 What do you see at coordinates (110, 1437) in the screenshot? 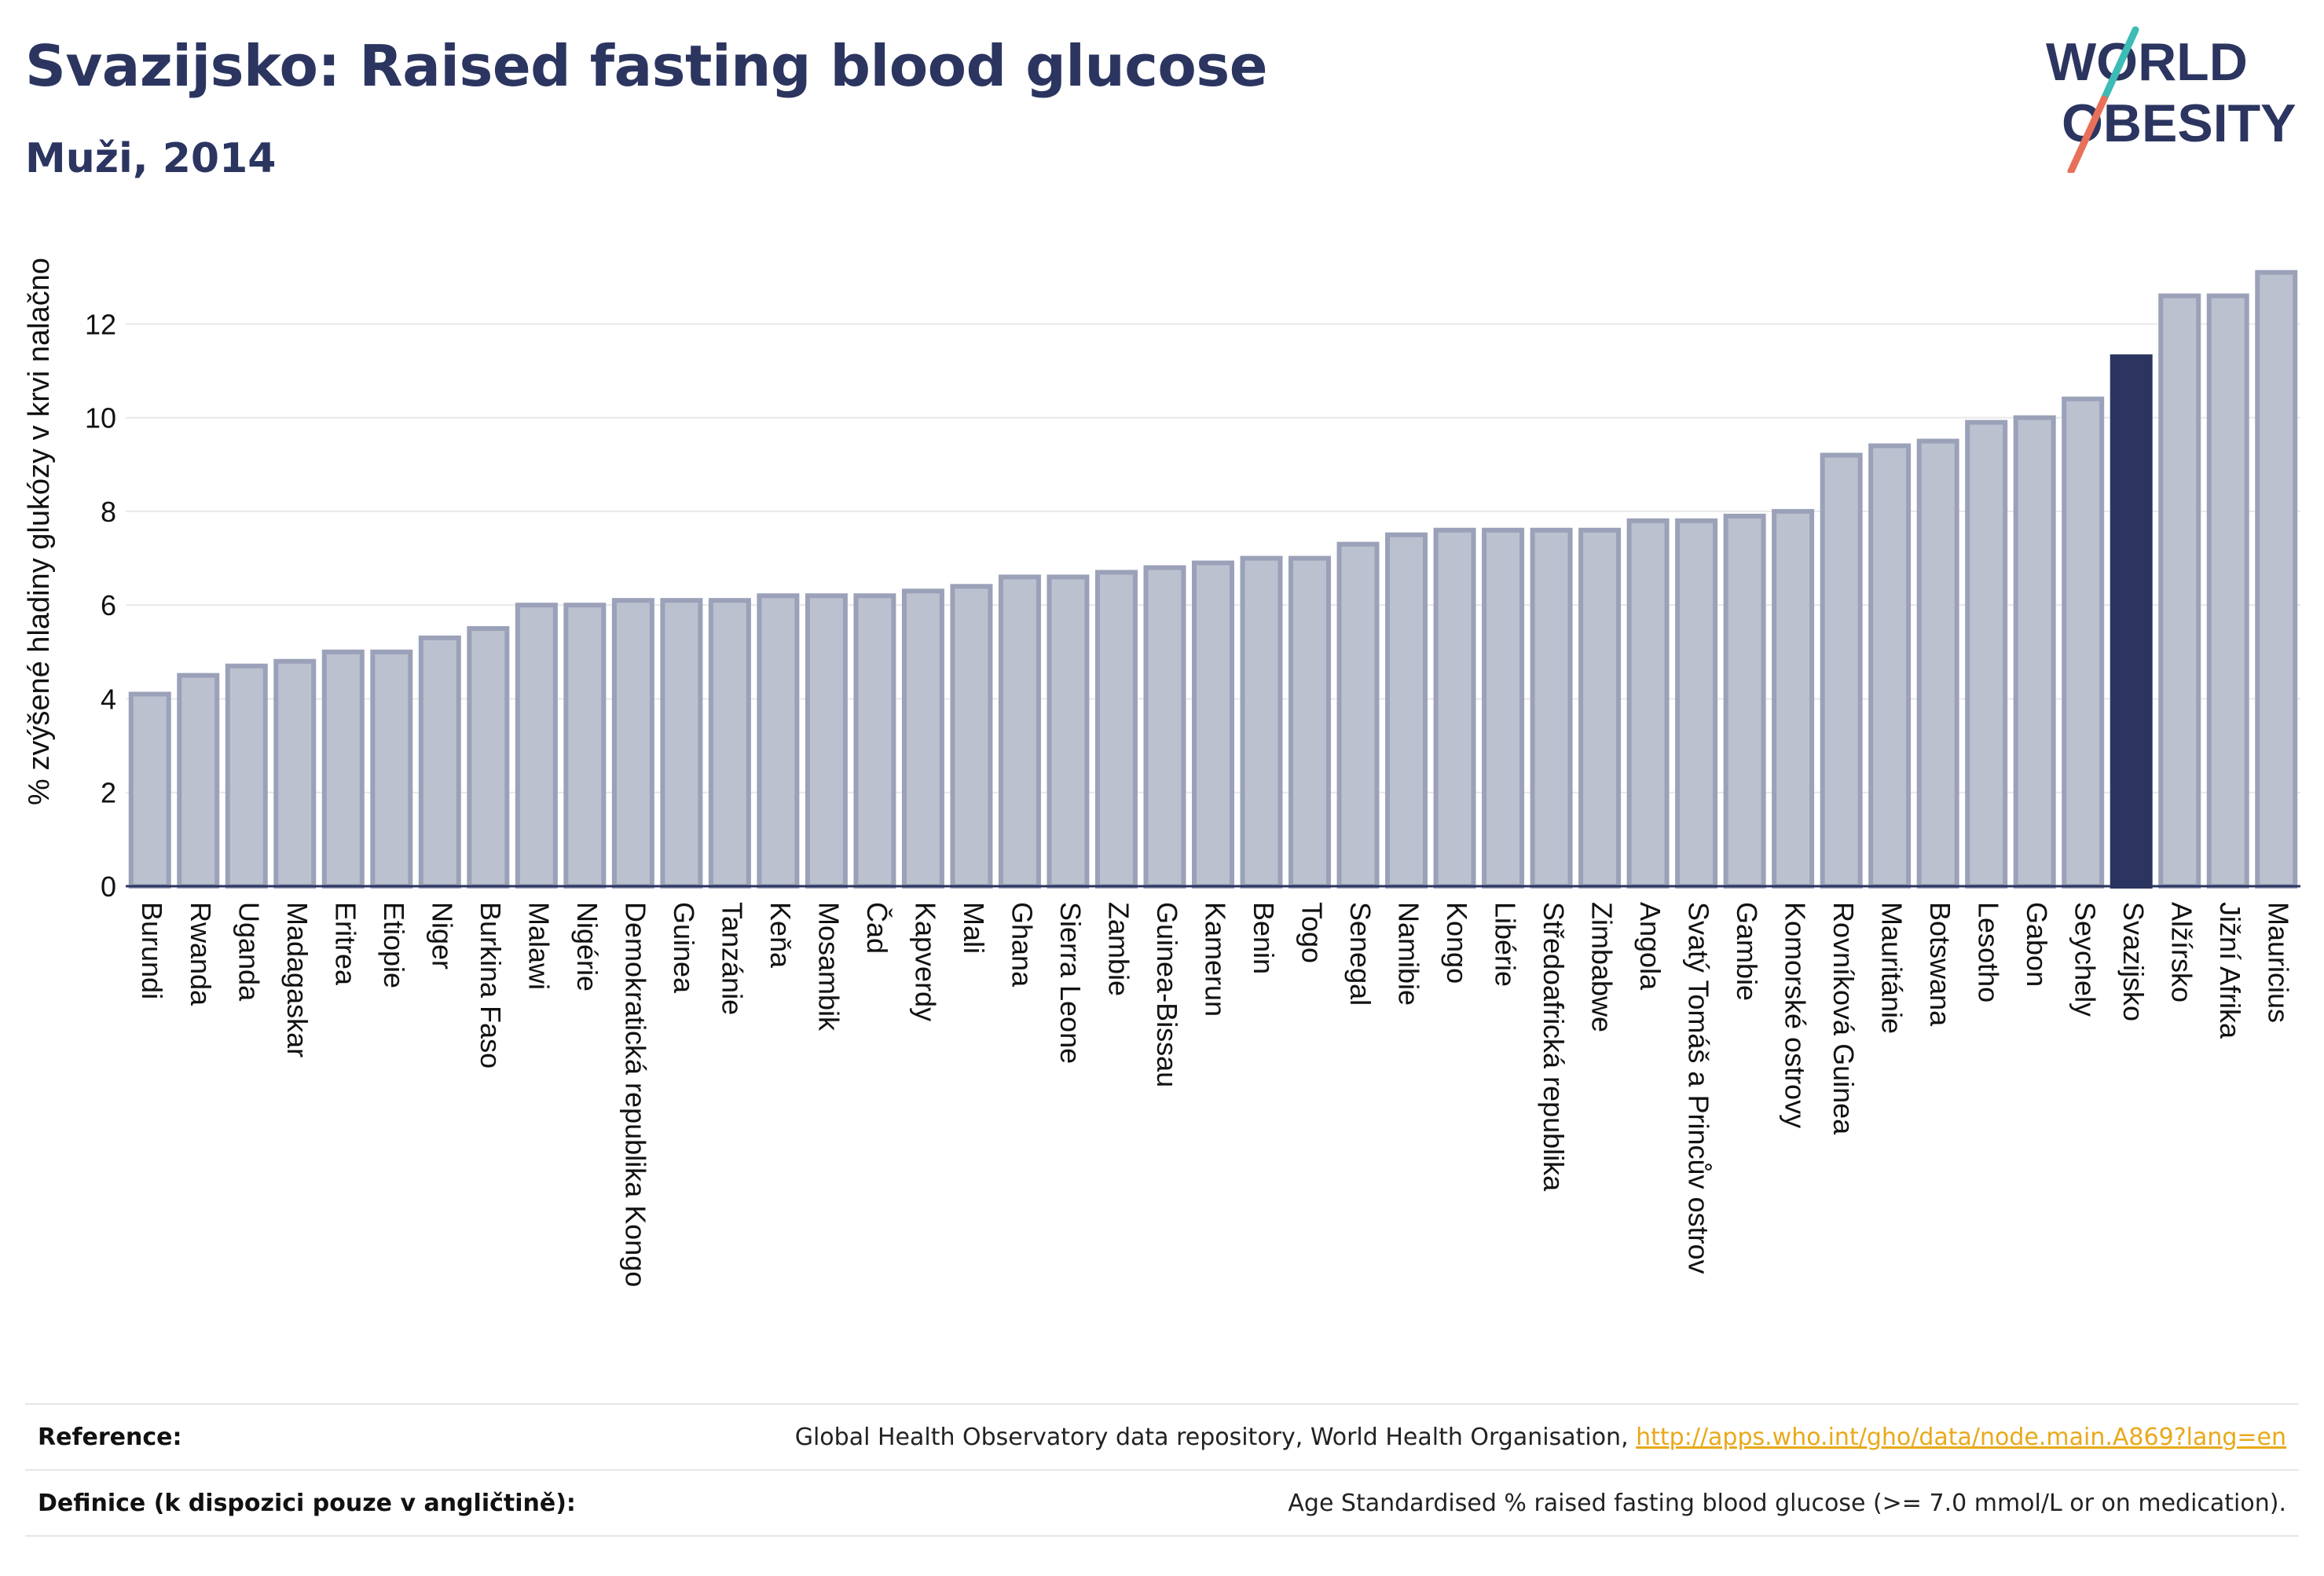
I see `reference-label: Reference:` at bounding box center [110, 1437].